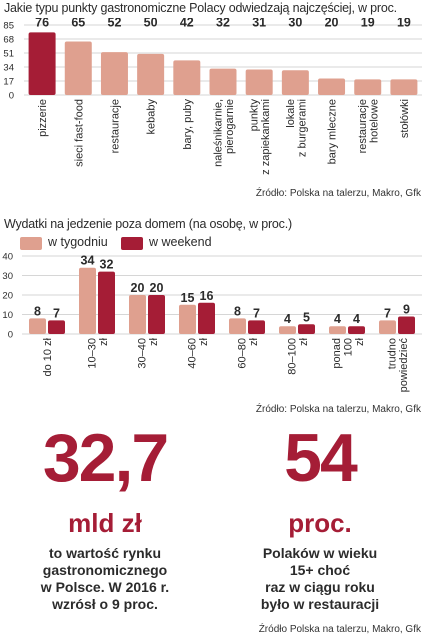 This screenshot has width=425, height=640. What do you see at coordinates (306, 317) in the screenshot?
I see `data-label: 5` at bounding box center [306, 317].